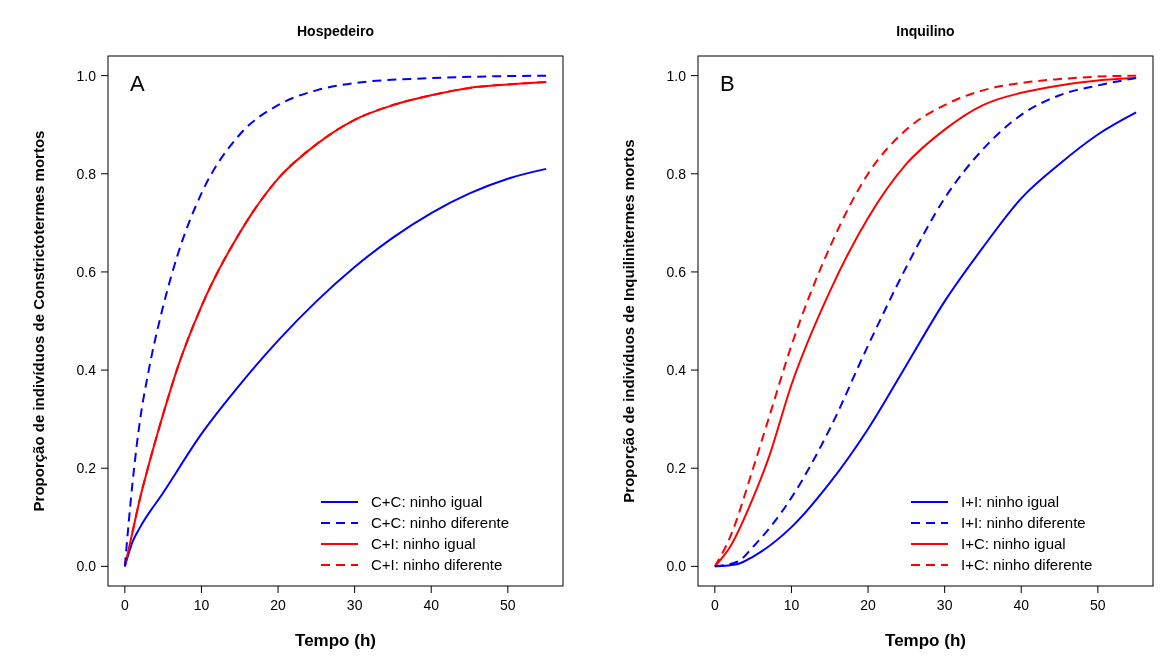 Image resolution: width=1164 pixels, height=666 pixels. Describe the element at coordinates (1023, 522) in the screenshot. I see `legend-label: I+I: ninho diferente` at that location.